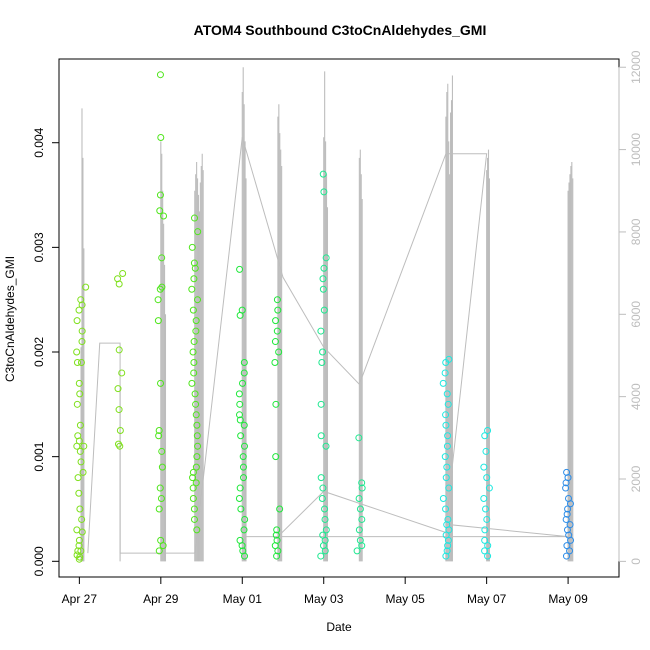 The height and width of the screenshot is (650, 650). What do you see at coordinates (39, 352) in the screenshot?
I see `y-tick-label: 0.002` at bounding box center [39, 352].